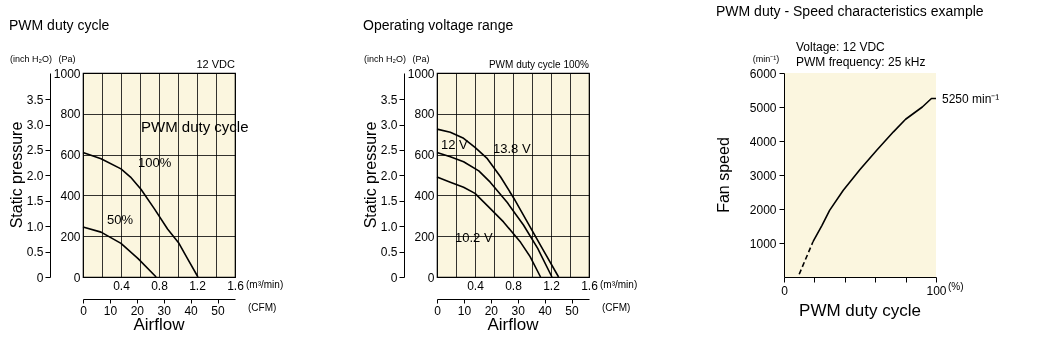  What do you see at coordinates (971, 98) in the screenshot?
I see `annotation: 5250 min⁻¹` at bounding box center [971, 98].